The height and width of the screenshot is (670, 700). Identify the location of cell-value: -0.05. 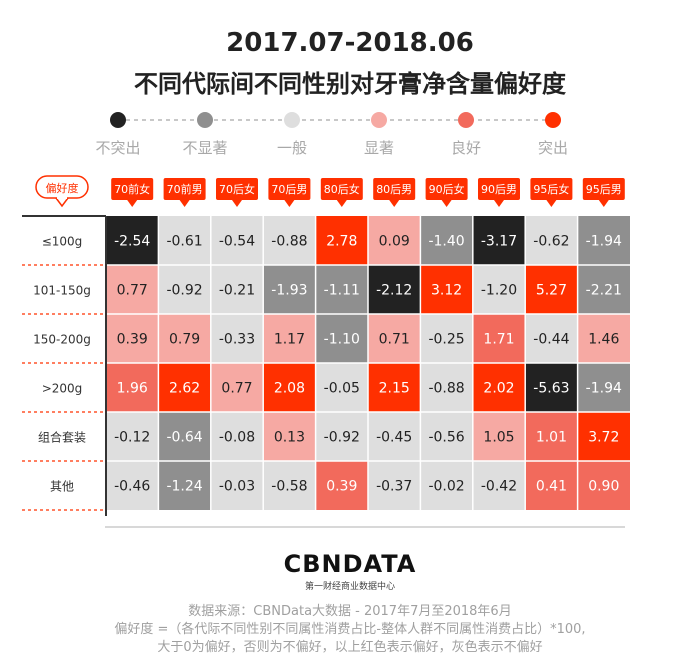
(342, 389).